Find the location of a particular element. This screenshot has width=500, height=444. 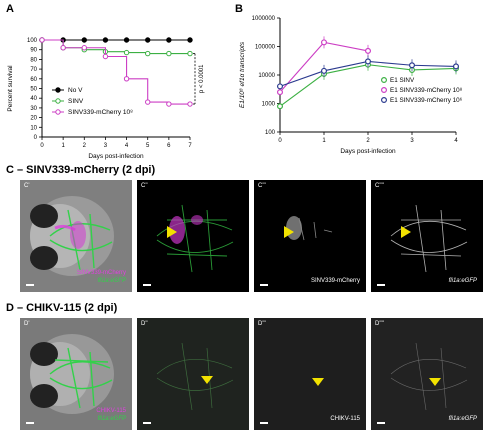

tile-label: D' is located at coordinates (27, 324).